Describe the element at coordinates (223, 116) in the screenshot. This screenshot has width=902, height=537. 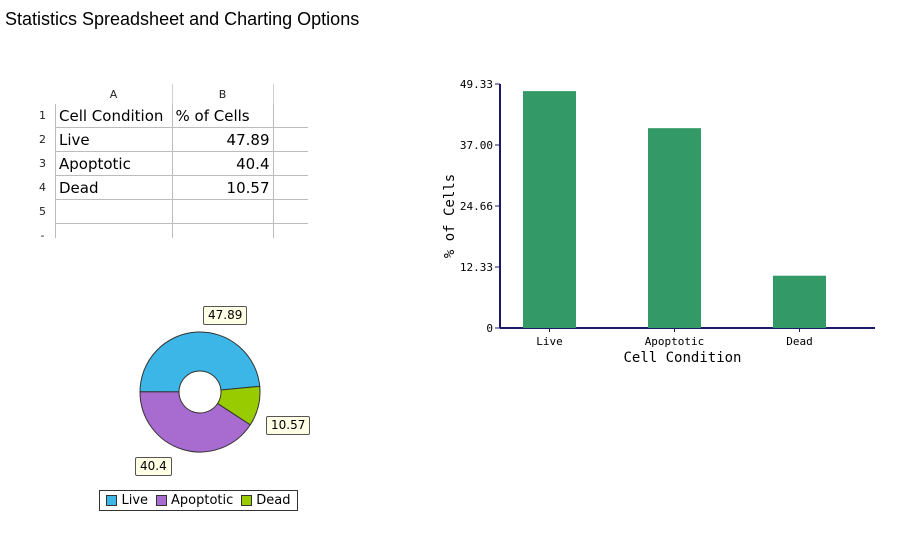
I see `cell-b1: % of Cells` at that location.